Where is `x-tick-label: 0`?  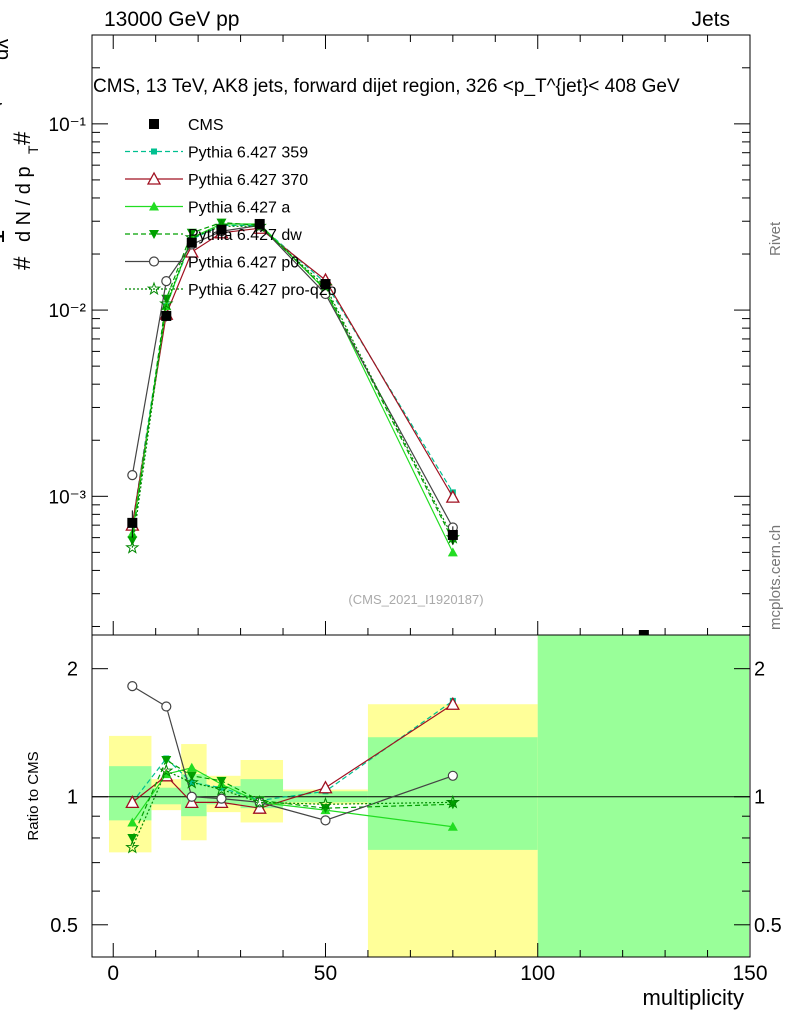 x-tick-label: 0 is located at coordinates (113, 973).